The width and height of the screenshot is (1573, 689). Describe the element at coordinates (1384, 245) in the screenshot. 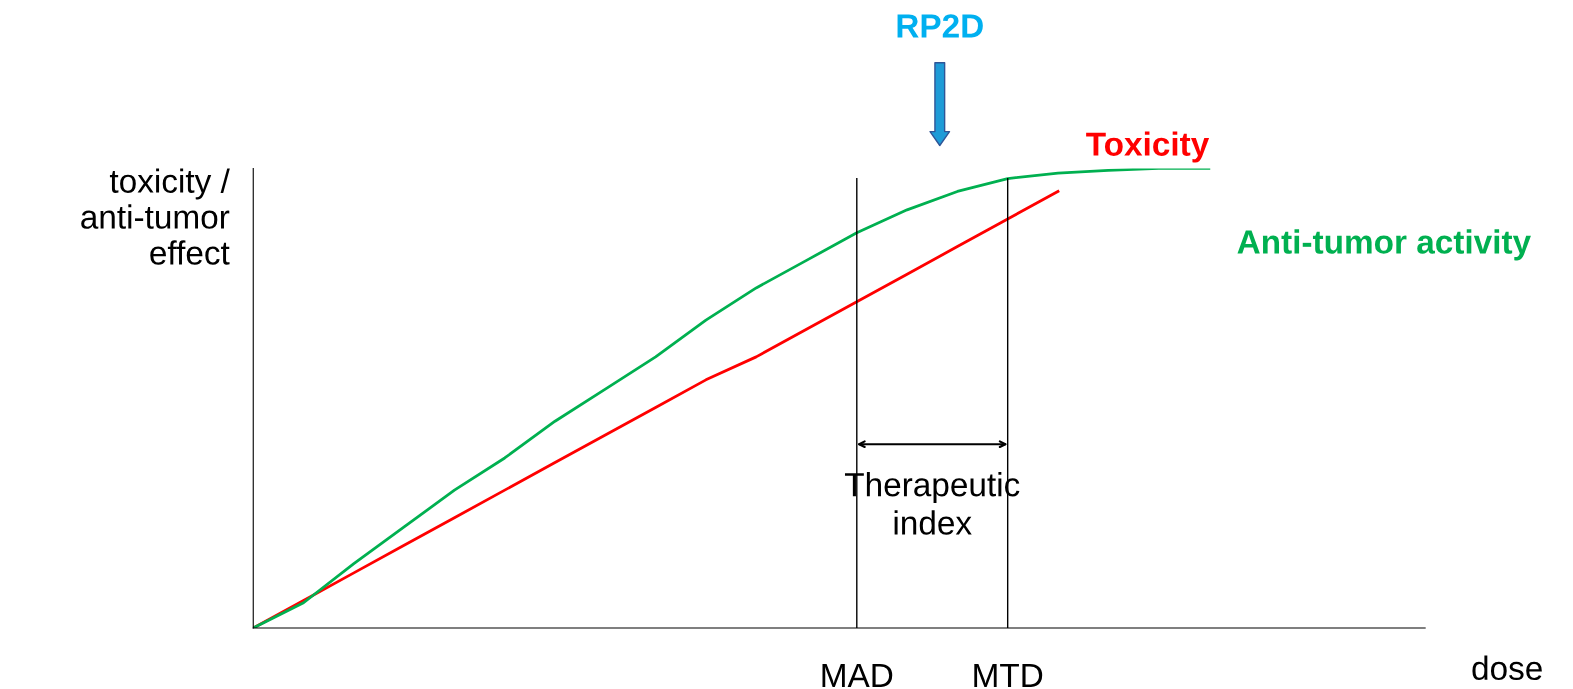

I see `text: Anti-tumor activity` at that location.